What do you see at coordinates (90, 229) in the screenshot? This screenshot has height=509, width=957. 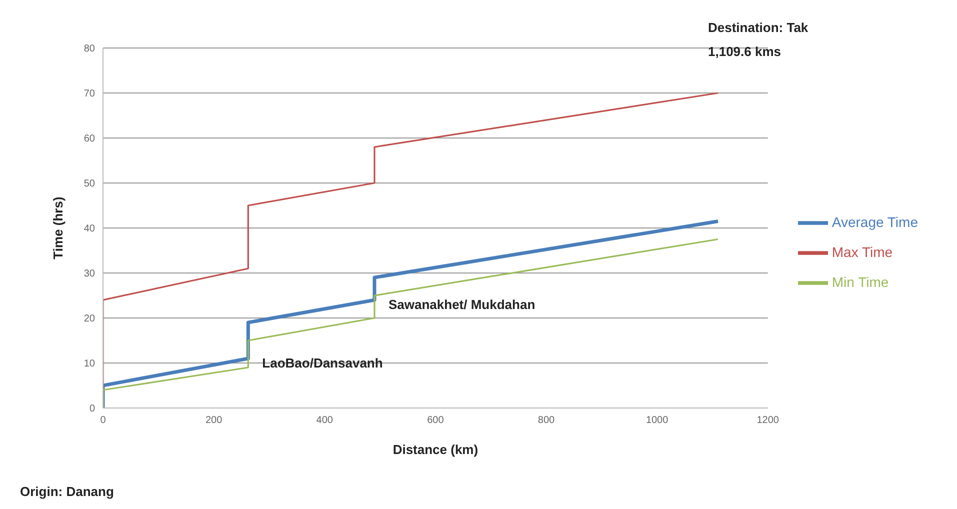 I see `y-tick-label: 40` at bounding box center [90, 229].